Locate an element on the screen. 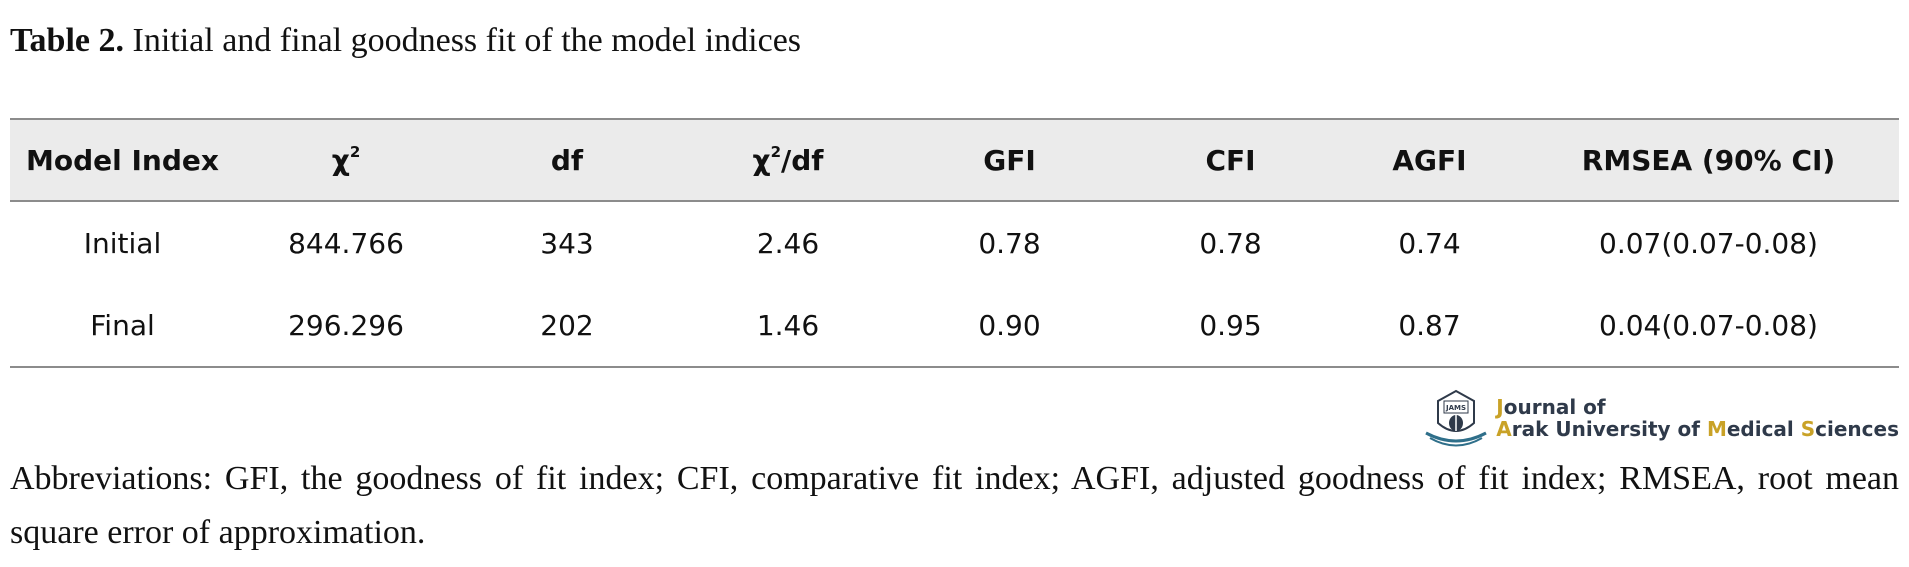 This screenshot has width=1909, height=567. table-cell: 202 is located at coordinates (567, 325).